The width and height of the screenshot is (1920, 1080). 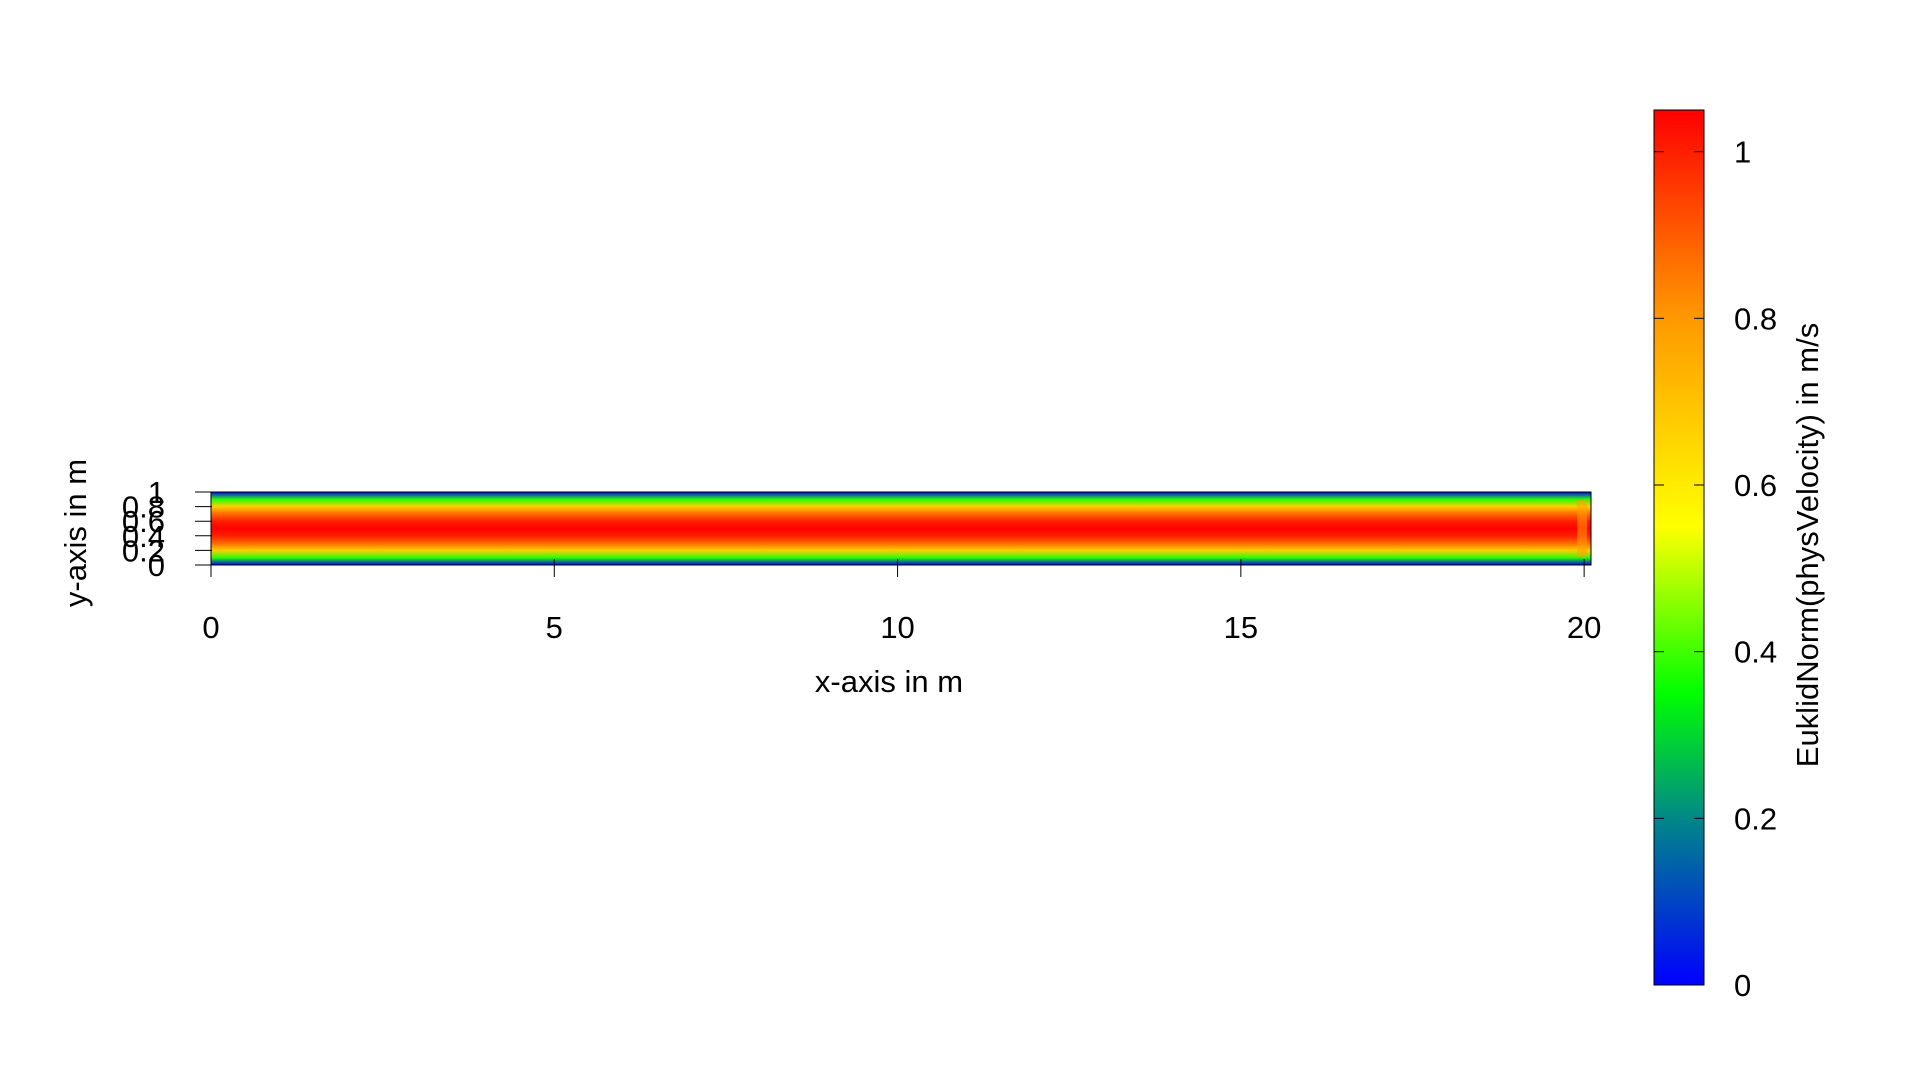 What do you see at coordinates (1755, 818) in the screenshot?
I see `colorbar-tick-label: 0.2` at bounding box center [1755, 818].